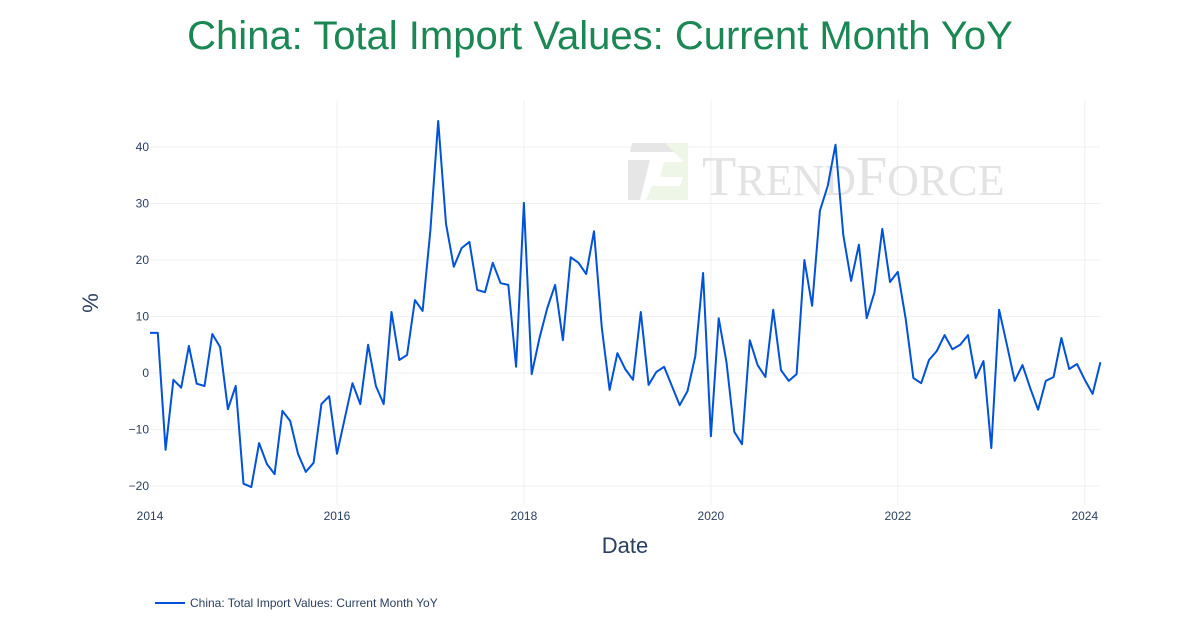 The image size is (1200, 630). I want to click on x-axis: 2014 2016 2018 2020 2022 2024, so click(618, 516).